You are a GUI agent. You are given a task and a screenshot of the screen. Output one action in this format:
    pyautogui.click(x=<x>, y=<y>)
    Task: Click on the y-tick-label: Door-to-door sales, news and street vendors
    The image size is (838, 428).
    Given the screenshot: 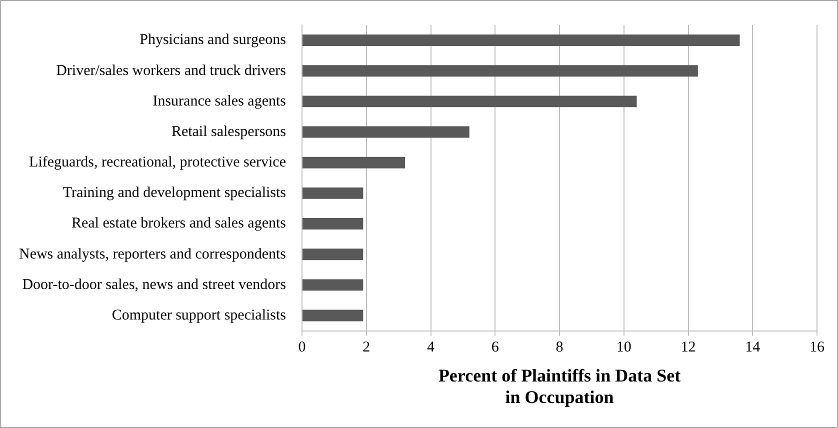 What is the action you would take?
    pyautogui.click(x=154, y=284)
    